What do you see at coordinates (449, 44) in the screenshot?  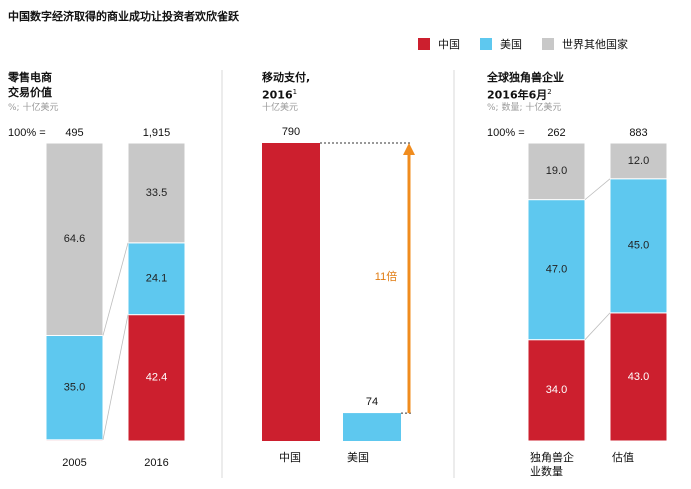 I see `legend-label-china: 中国` at bounding box center [449, 44].